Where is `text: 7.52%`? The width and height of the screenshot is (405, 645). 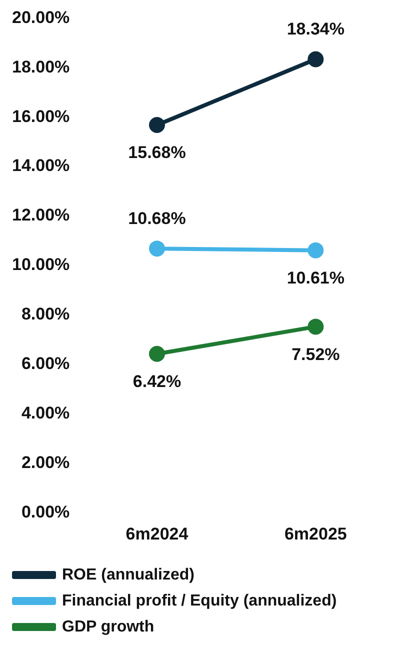
text: 7.52% is located at coordinates (316, 354).